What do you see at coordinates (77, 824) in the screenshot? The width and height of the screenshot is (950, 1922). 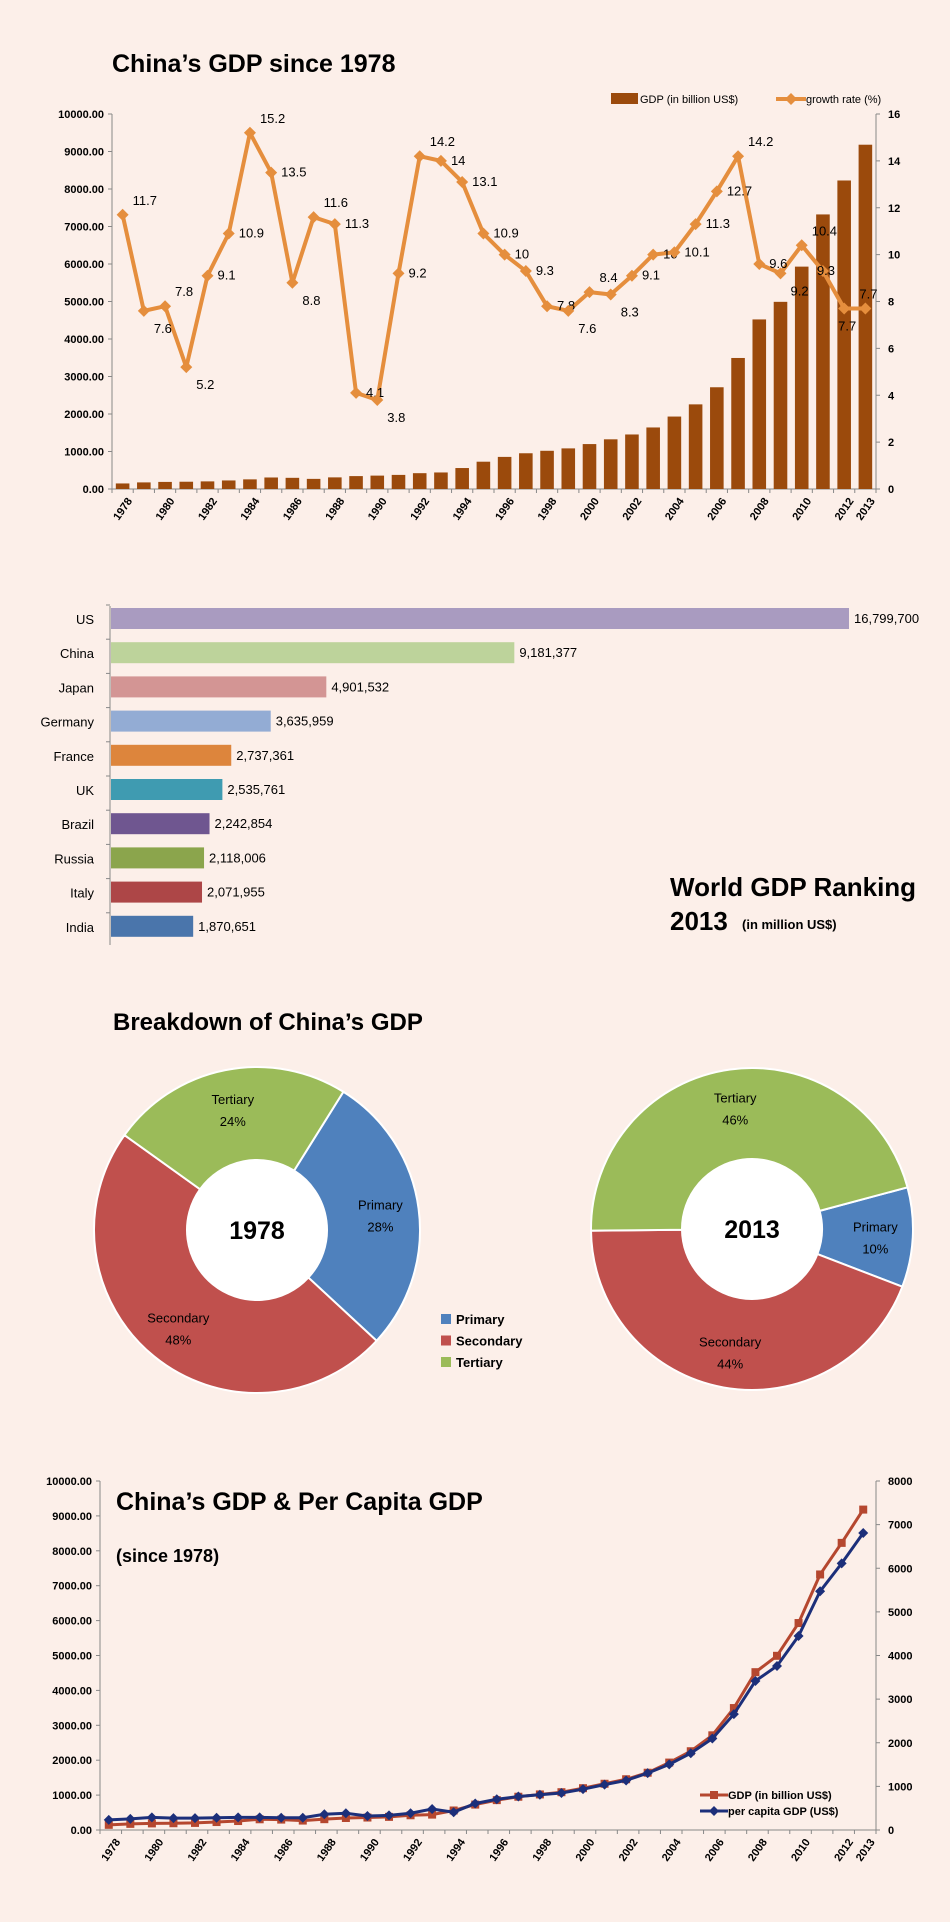 I see `country-label: Brazil` at bounding box center [77, 824].